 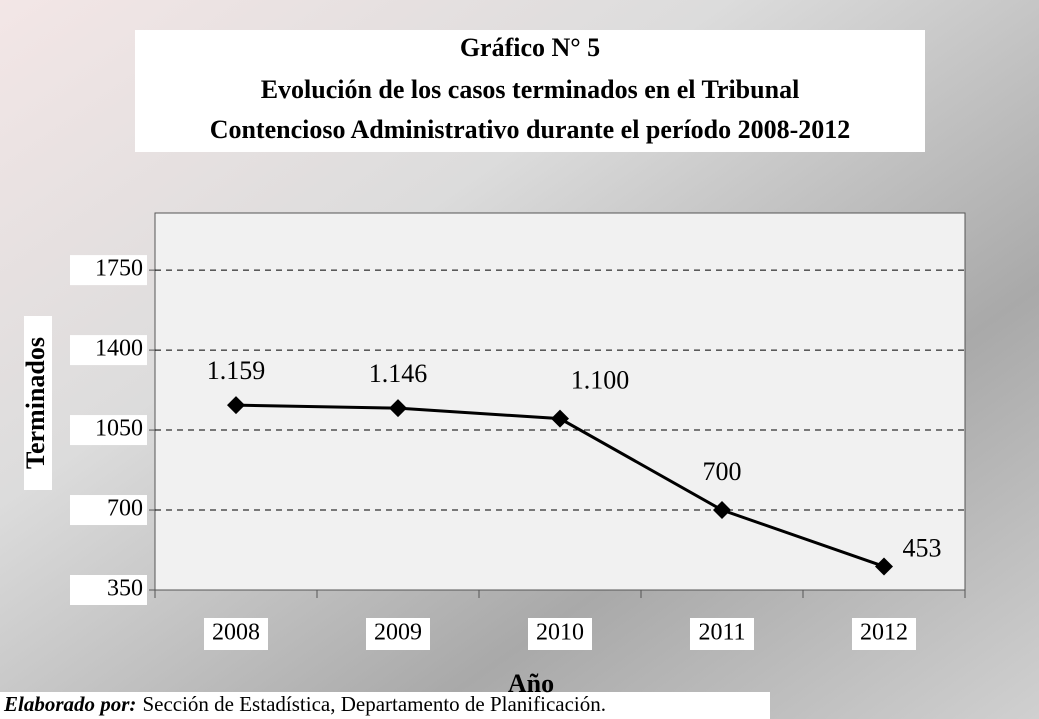 I want to click on x-tick-label: 2008, so click(x=236, y=633).